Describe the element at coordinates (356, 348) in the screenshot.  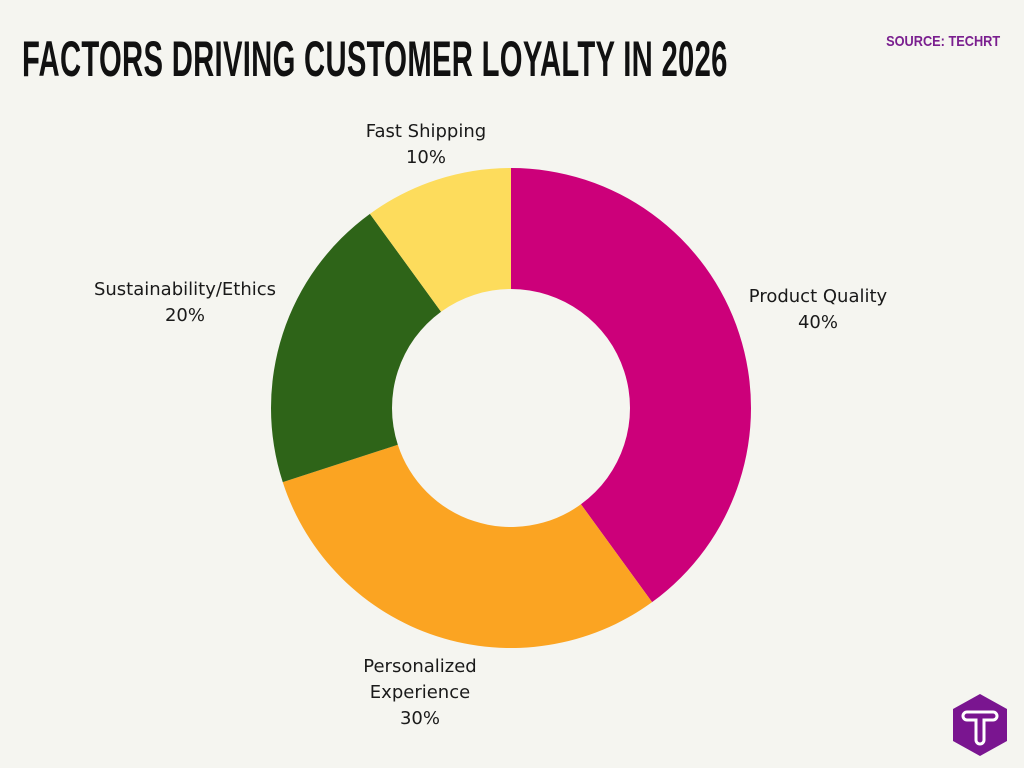
I see `slice-sustainability-ethics` at that location.